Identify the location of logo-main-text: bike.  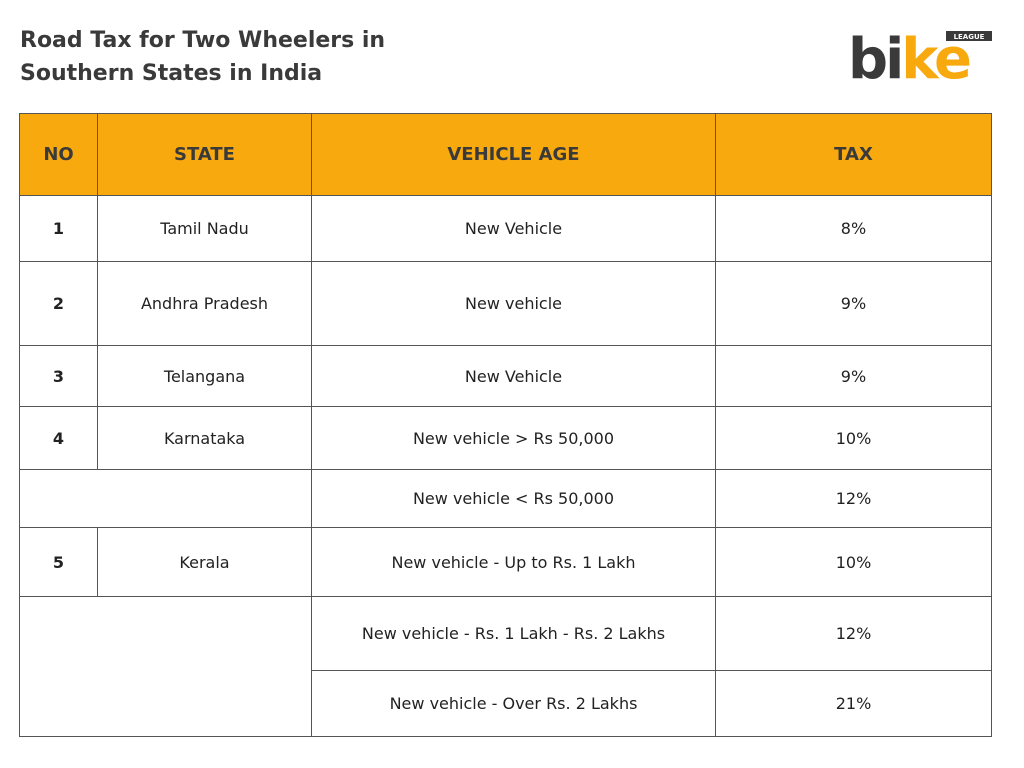
(909, 55).